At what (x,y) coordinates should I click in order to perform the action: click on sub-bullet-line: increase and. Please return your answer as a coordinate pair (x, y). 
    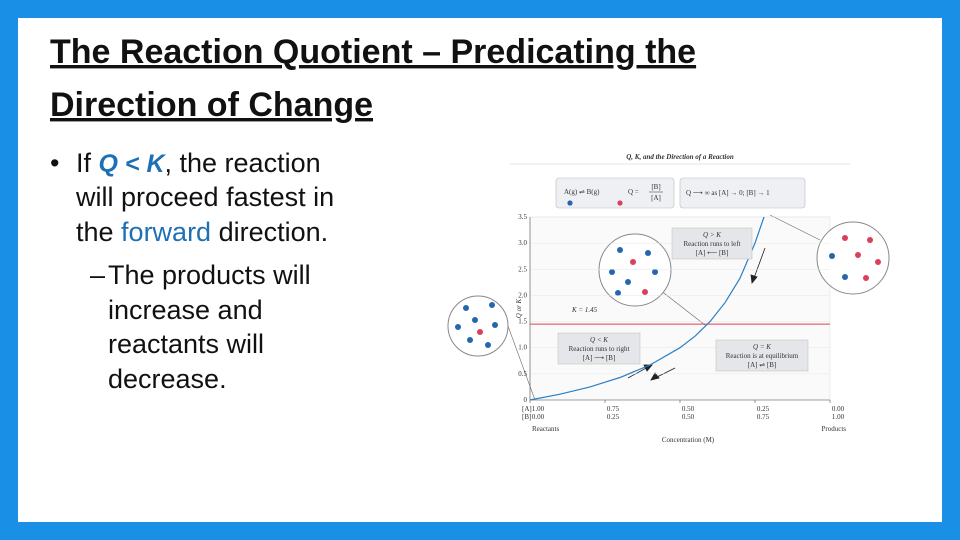
    Looking at the image, I should click on (185, 310).